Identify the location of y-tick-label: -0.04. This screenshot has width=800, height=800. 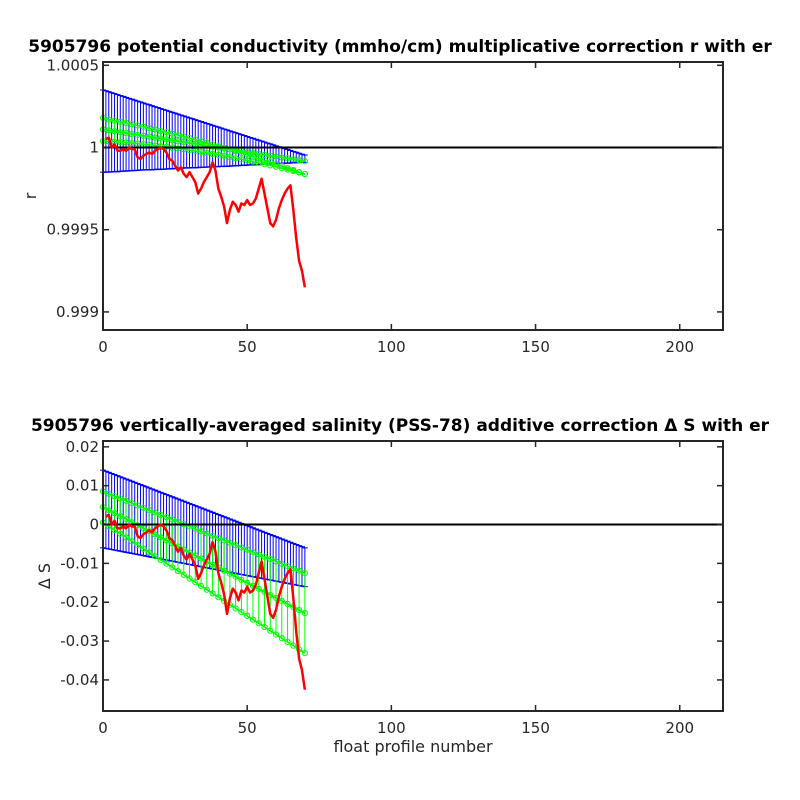
(79, 680).